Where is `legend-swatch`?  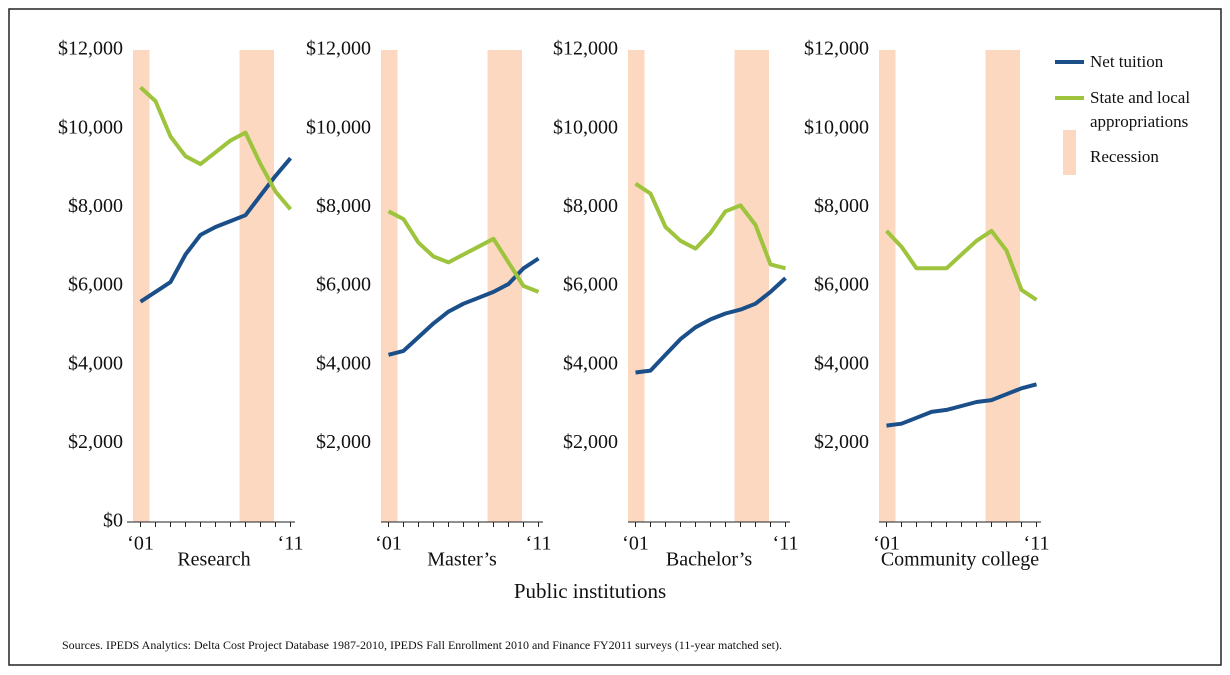 legend-swatch is located at coordinates (1069, 152).